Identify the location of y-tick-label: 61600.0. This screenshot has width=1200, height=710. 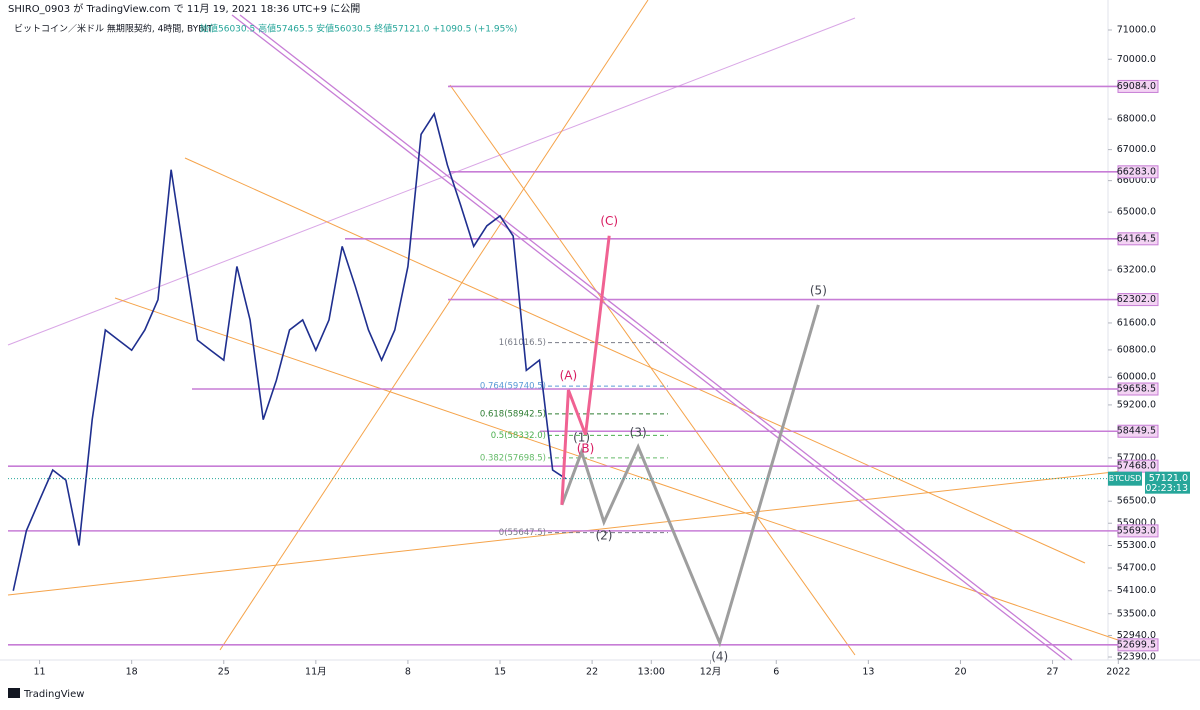
(1136, 322).